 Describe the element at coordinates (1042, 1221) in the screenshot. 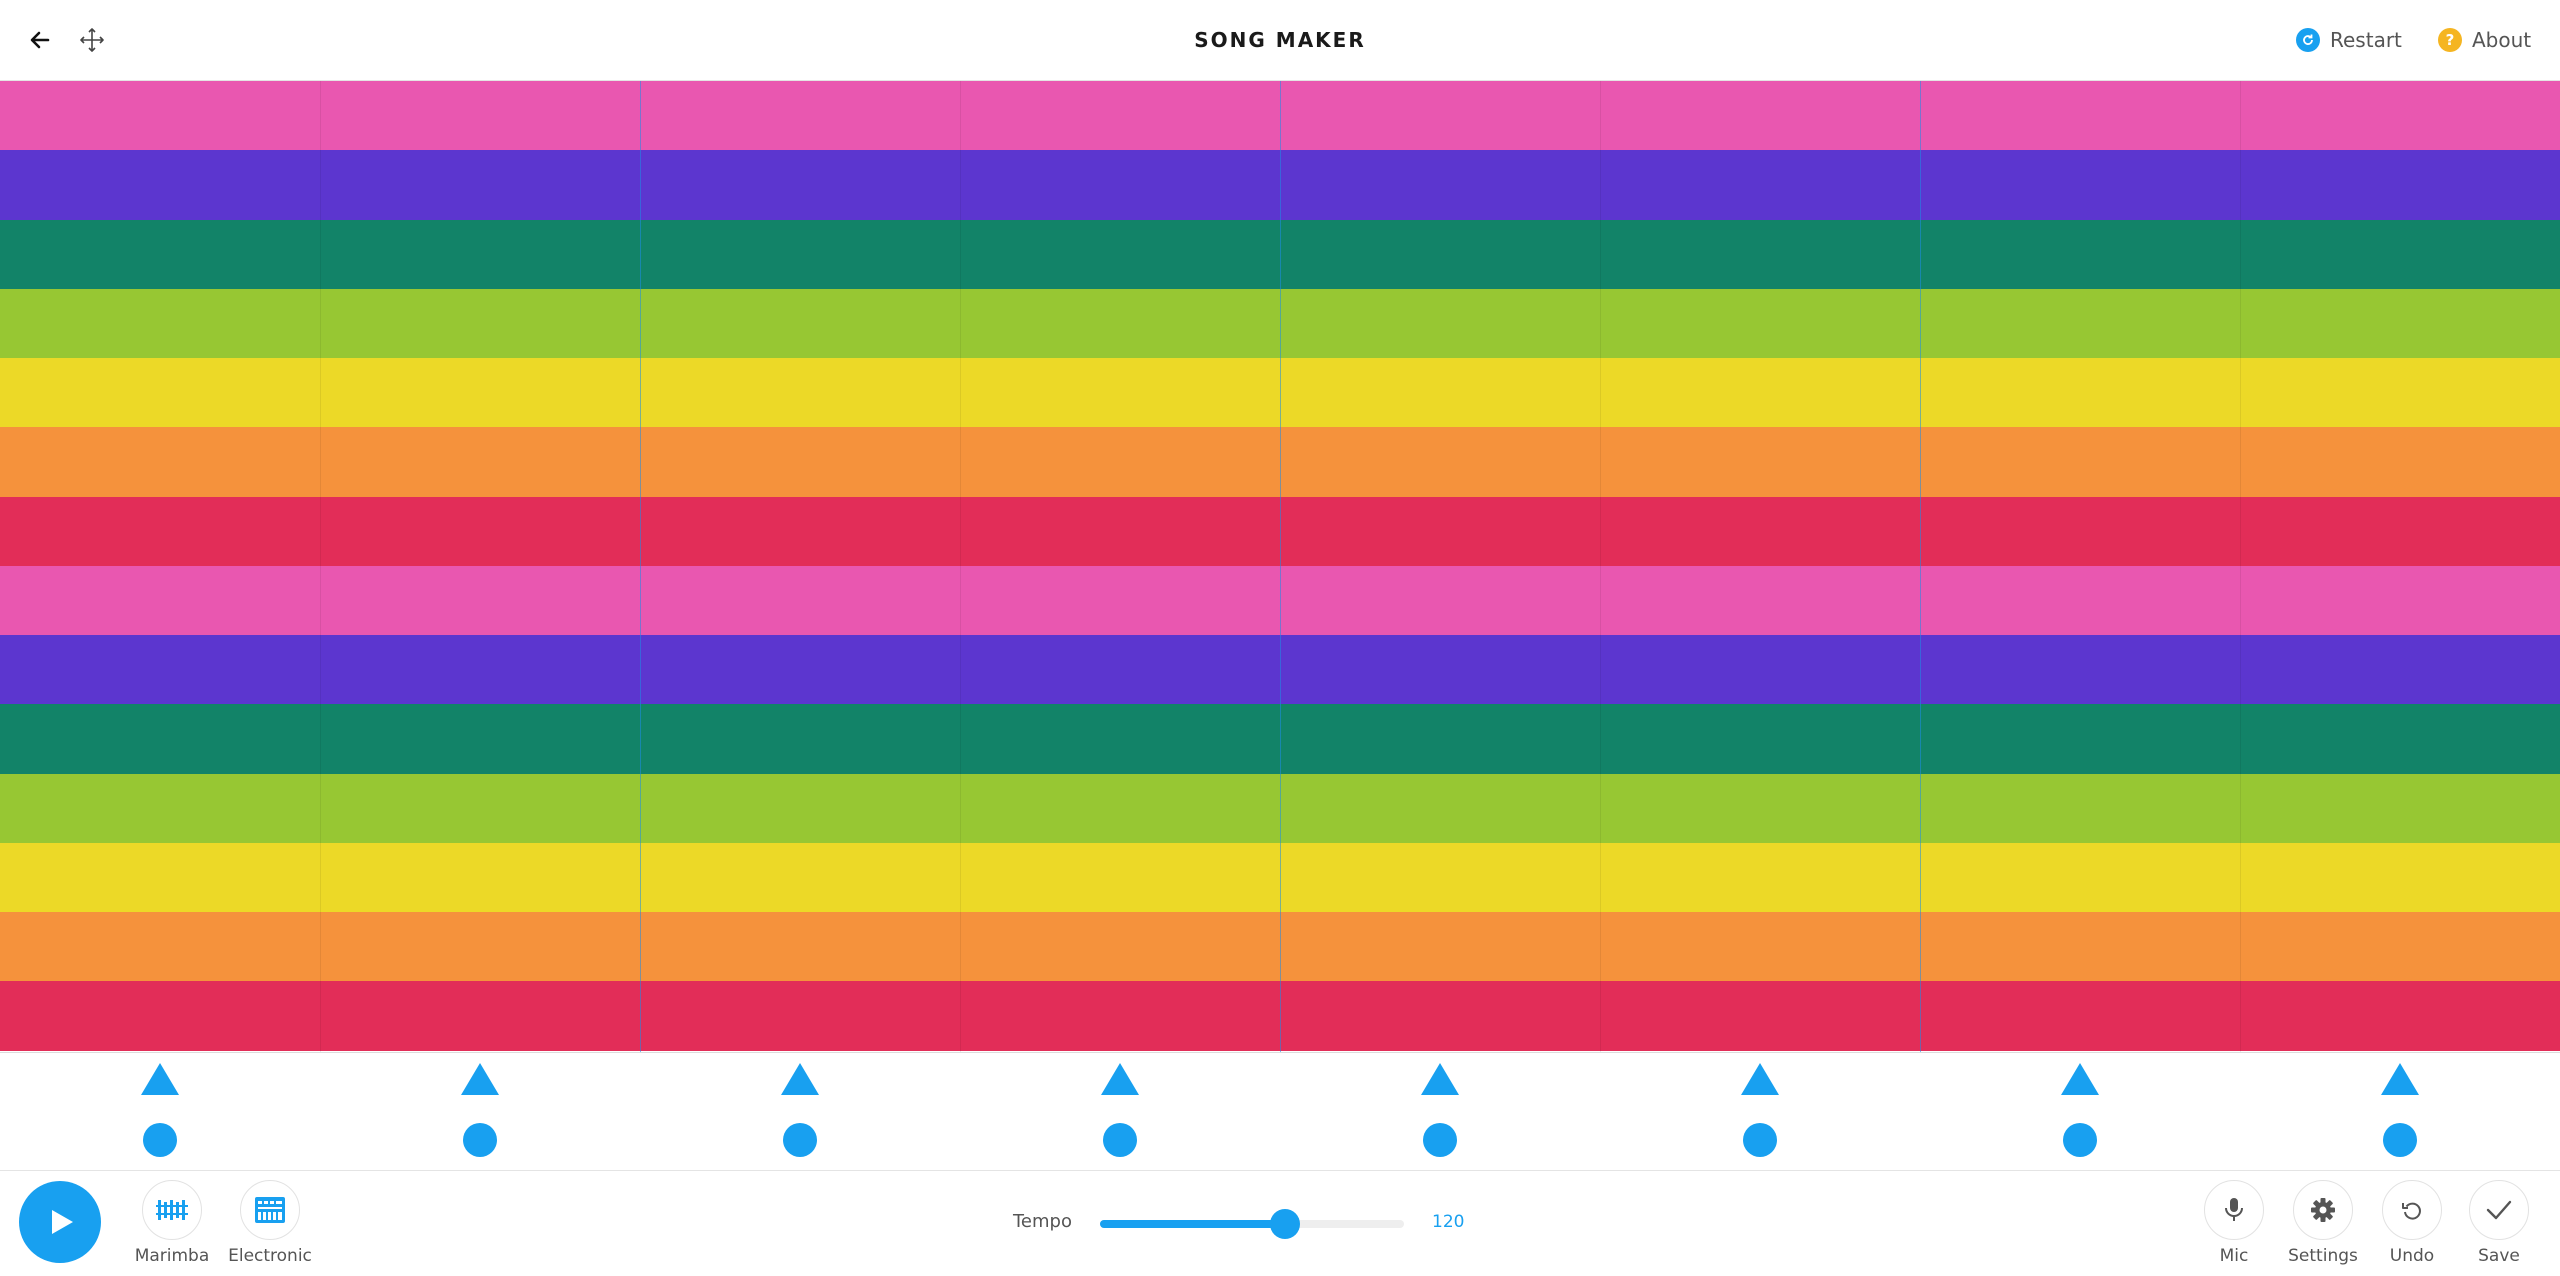

I see `tempo-label: Tempo` at that location.